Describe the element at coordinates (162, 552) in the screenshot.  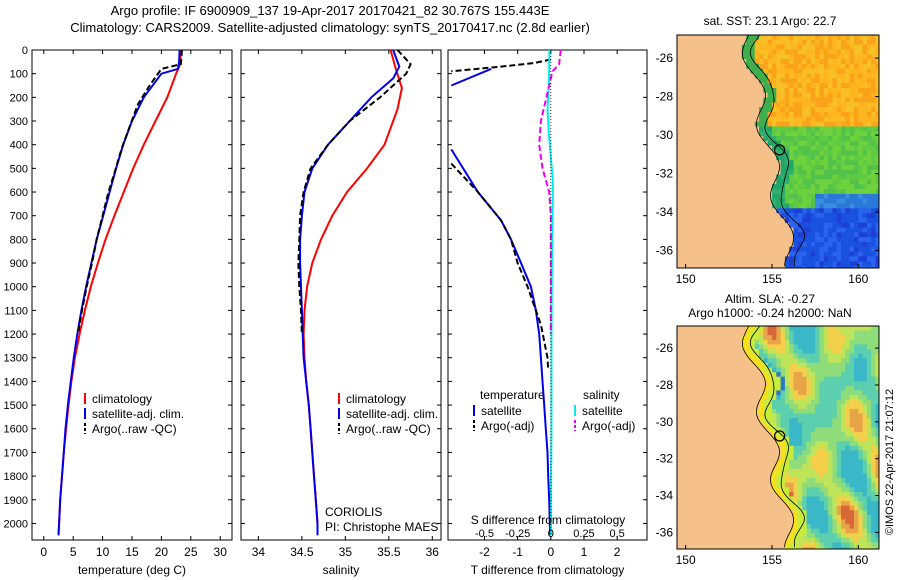
I see `x-tick-label: 20` at that location.